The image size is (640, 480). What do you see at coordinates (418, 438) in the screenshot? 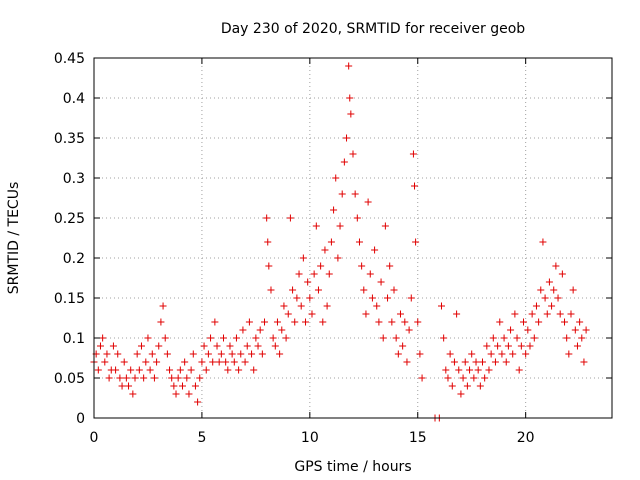
I see `x-tick-label: 15` at bounding box center [418, 438].